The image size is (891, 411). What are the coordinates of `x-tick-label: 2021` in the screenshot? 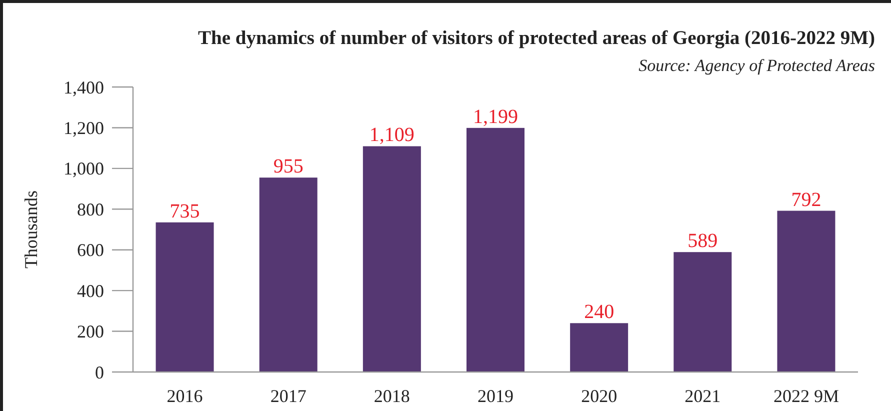 It's located at (702, 396).